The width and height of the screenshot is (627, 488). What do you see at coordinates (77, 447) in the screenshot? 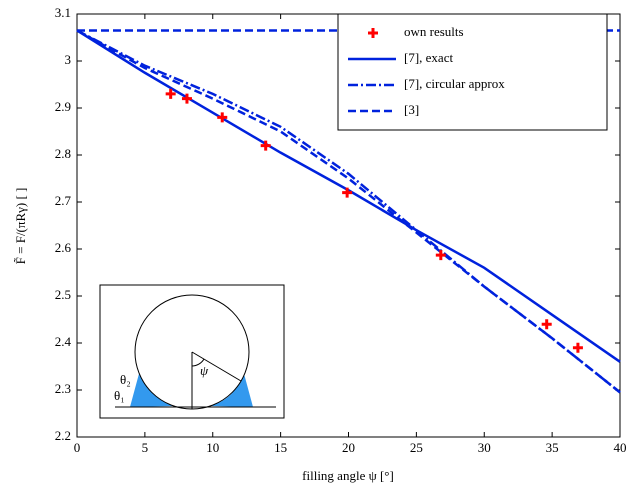
I see `x-tick-label: 0` at bounding box center [77, 447].